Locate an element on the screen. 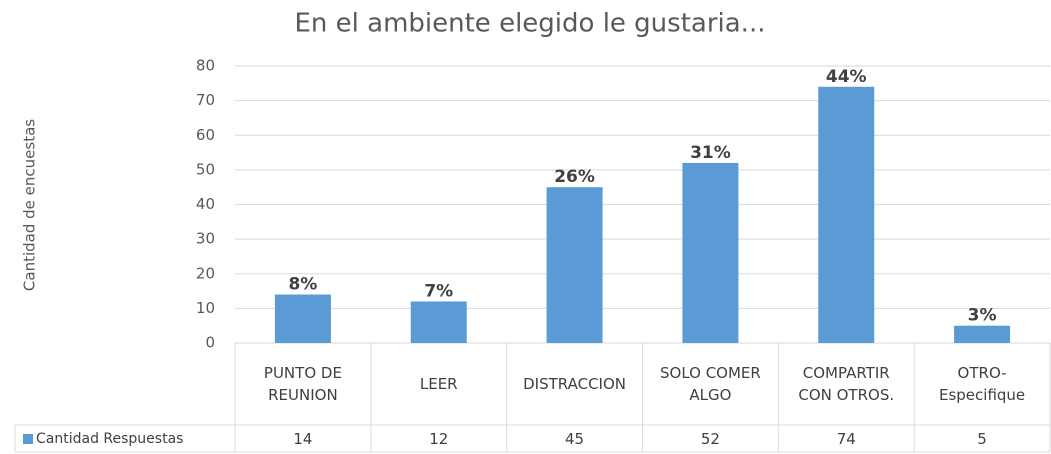 The height and width of the screenshot is (454, 1051). y-tick-label: 20 is located at coordinates (205, 273).